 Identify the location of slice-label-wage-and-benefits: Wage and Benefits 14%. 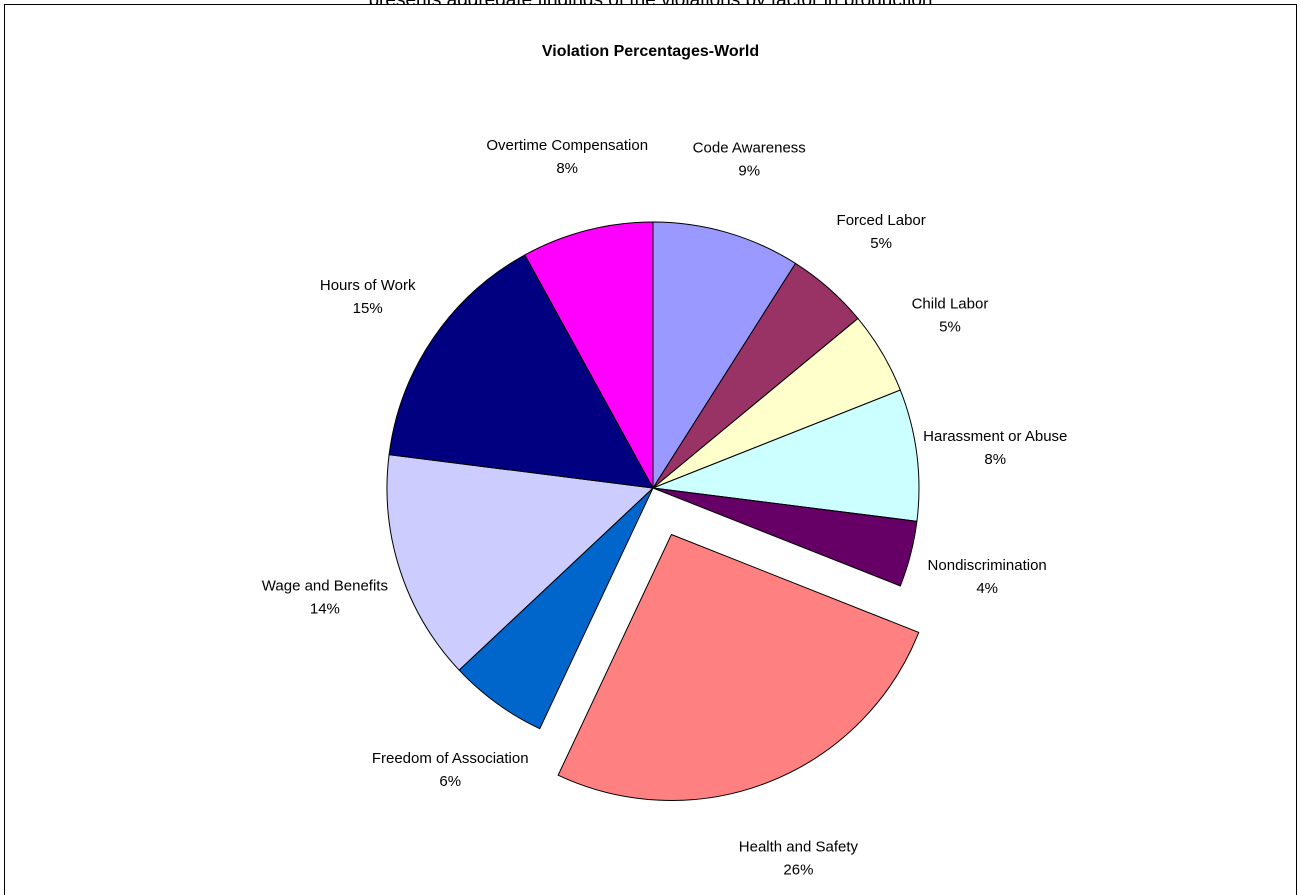
(325, 598).